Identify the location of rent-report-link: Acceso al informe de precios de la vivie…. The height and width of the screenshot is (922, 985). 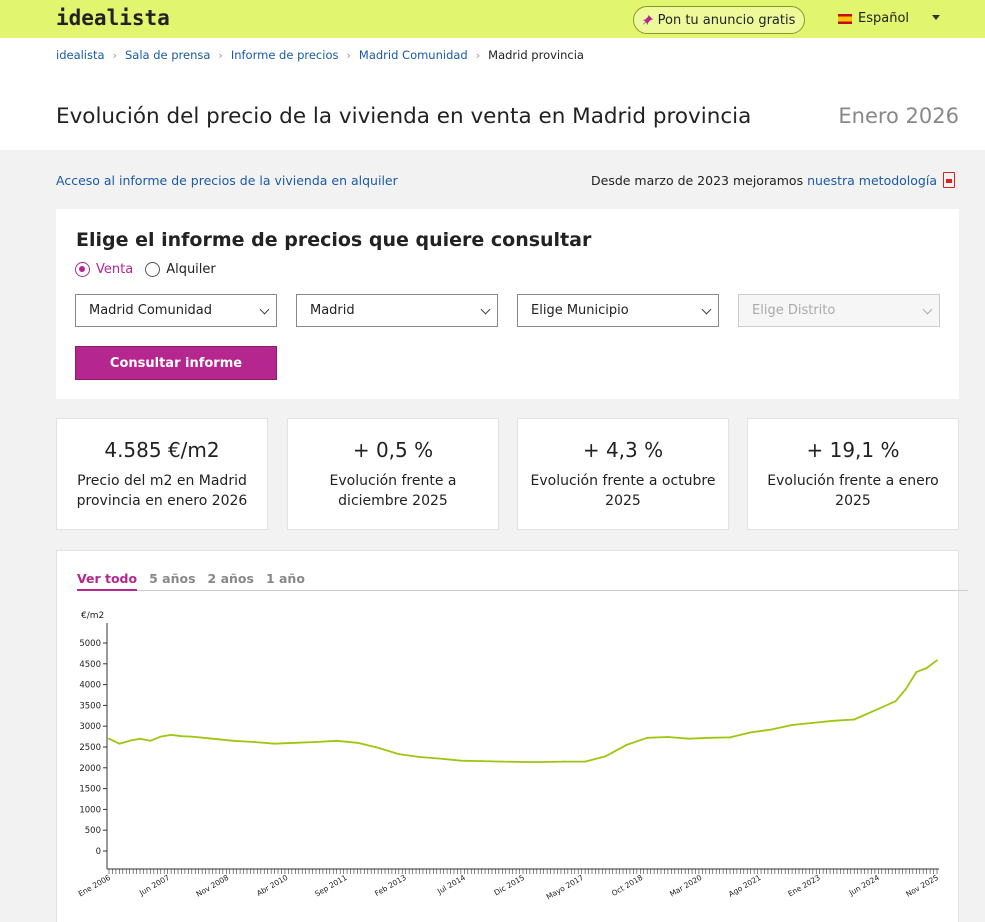
(227, 180).